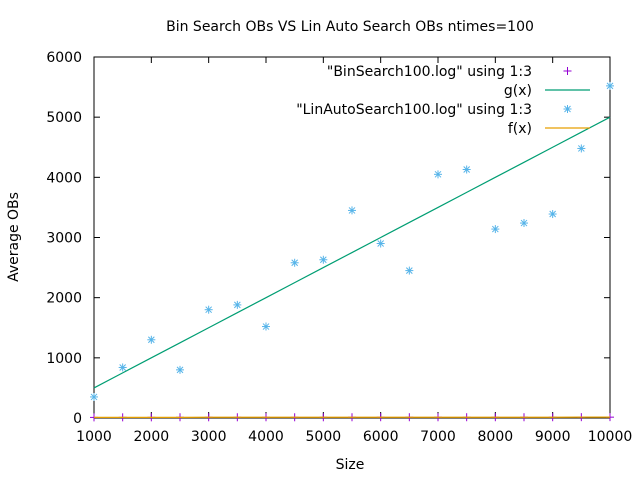 This screenshot has width=640, height=480. What do you see at coordinates (77, 419) in the screenshot?
I see `y-tick-label: 0` at bounding box center [77, 419].